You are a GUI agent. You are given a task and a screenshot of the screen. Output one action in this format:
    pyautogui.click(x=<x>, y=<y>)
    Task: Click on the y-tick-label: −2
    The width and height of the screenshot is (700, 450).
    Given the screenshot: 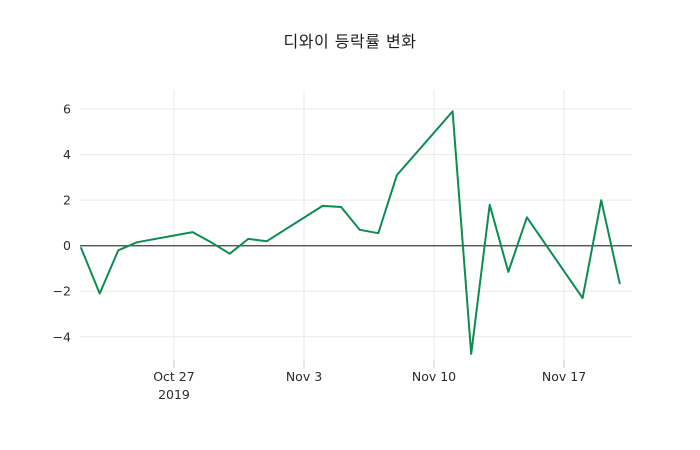 What is the action you would take?
    pyautogui.click(x=62, y=291)
    